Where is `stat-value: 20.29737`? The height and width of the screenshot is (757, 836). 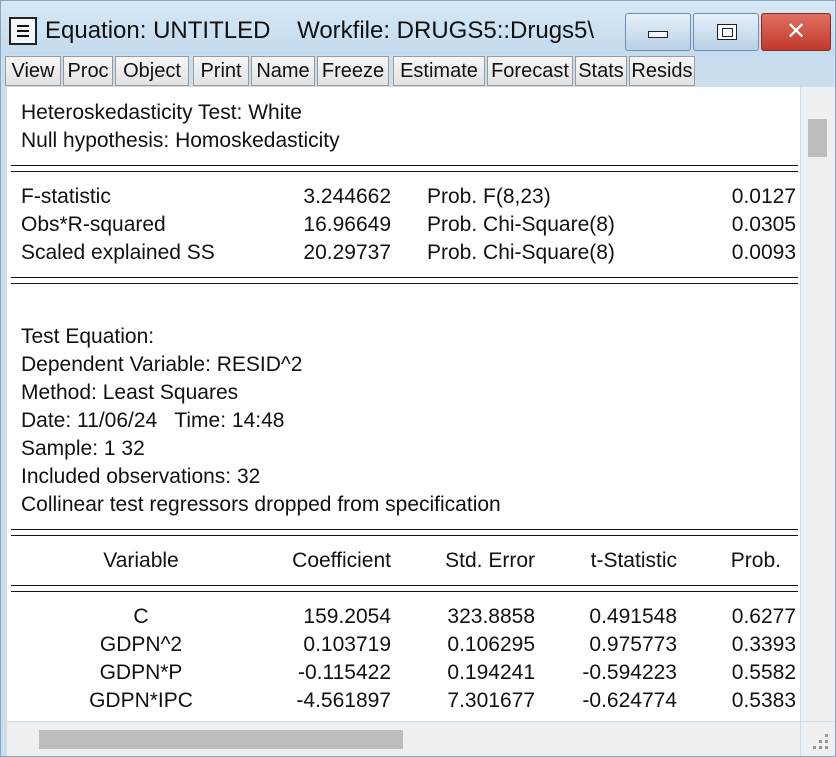
stat-value: 20.29737 is located at coordinates (347, 252).